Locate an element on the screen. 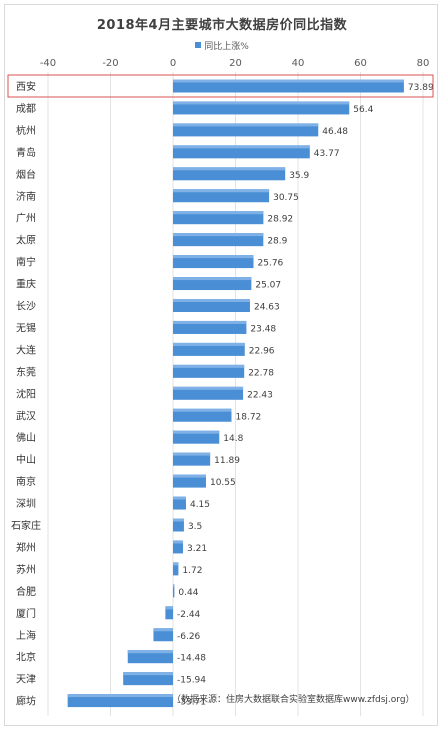 The image size is (444, 731). data-label: -6.26 is located at coordinates (189, 637).